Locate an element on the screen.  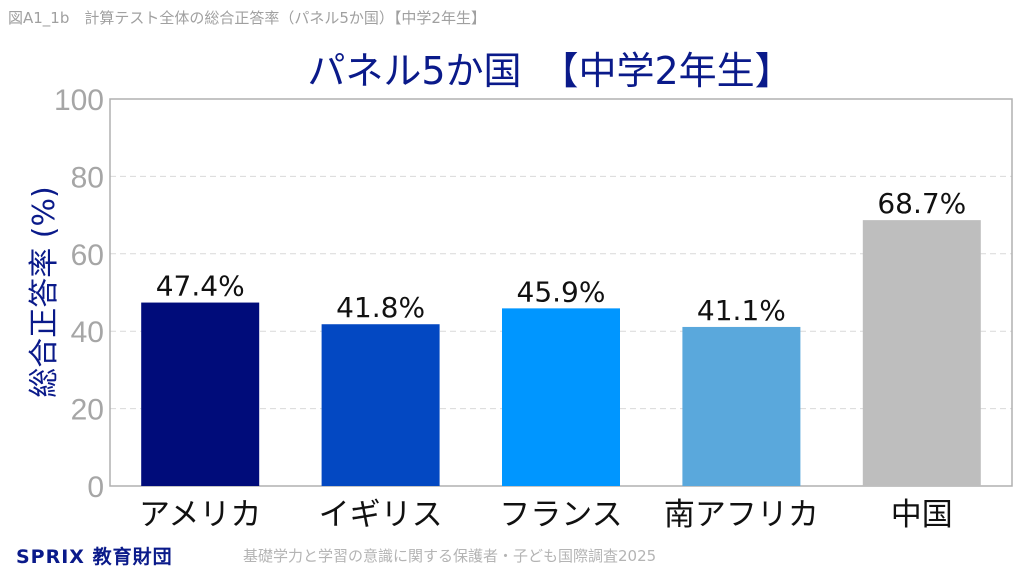
data-label: 47.4% is located at coordinates (200, 286).